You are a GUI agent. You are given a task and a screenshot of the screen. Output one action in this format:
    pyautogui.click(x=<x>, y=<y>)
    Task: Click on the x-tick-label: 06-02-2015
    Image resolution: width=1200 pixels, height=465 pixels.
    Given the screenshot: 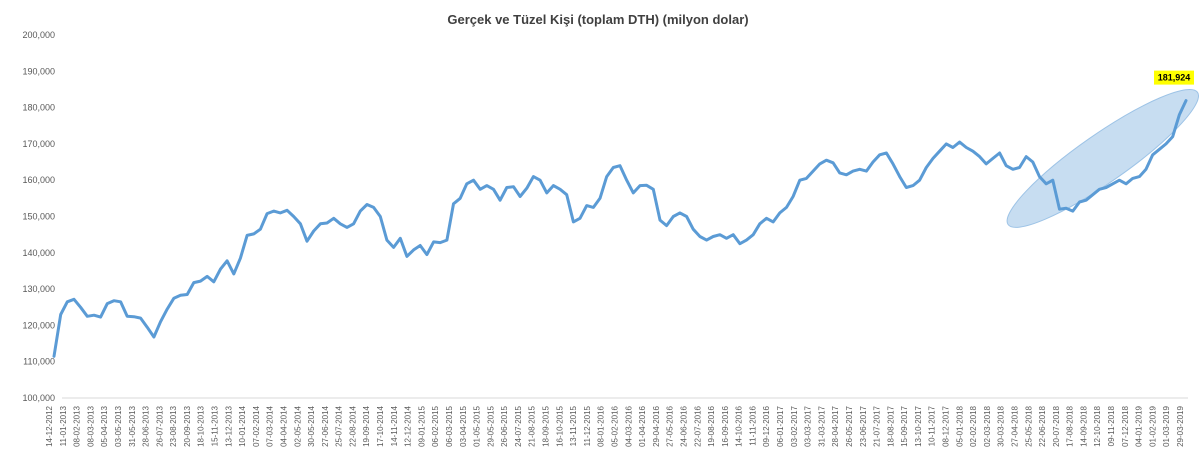 What is the action you would take?
    pyautogui.click(x=435, y=425)
    